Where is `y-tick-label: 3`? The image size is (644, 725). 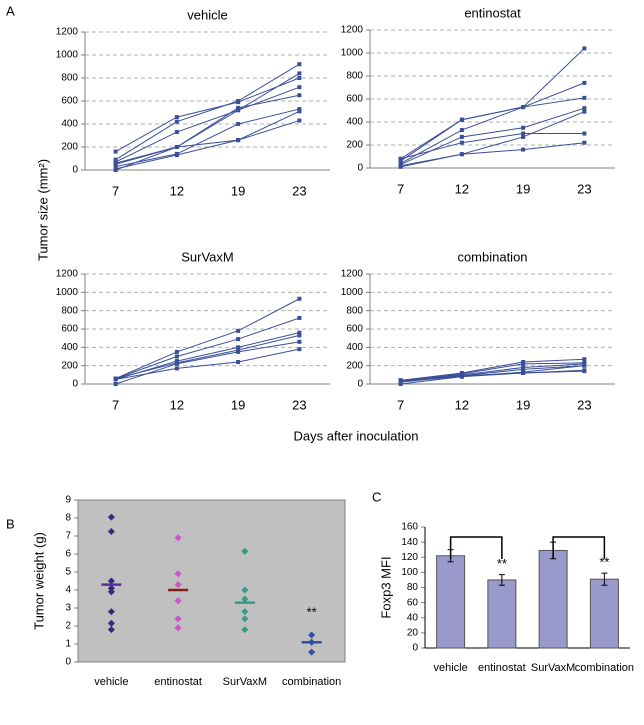
y-tick-label: 3 is located at coordinates (68, 608).